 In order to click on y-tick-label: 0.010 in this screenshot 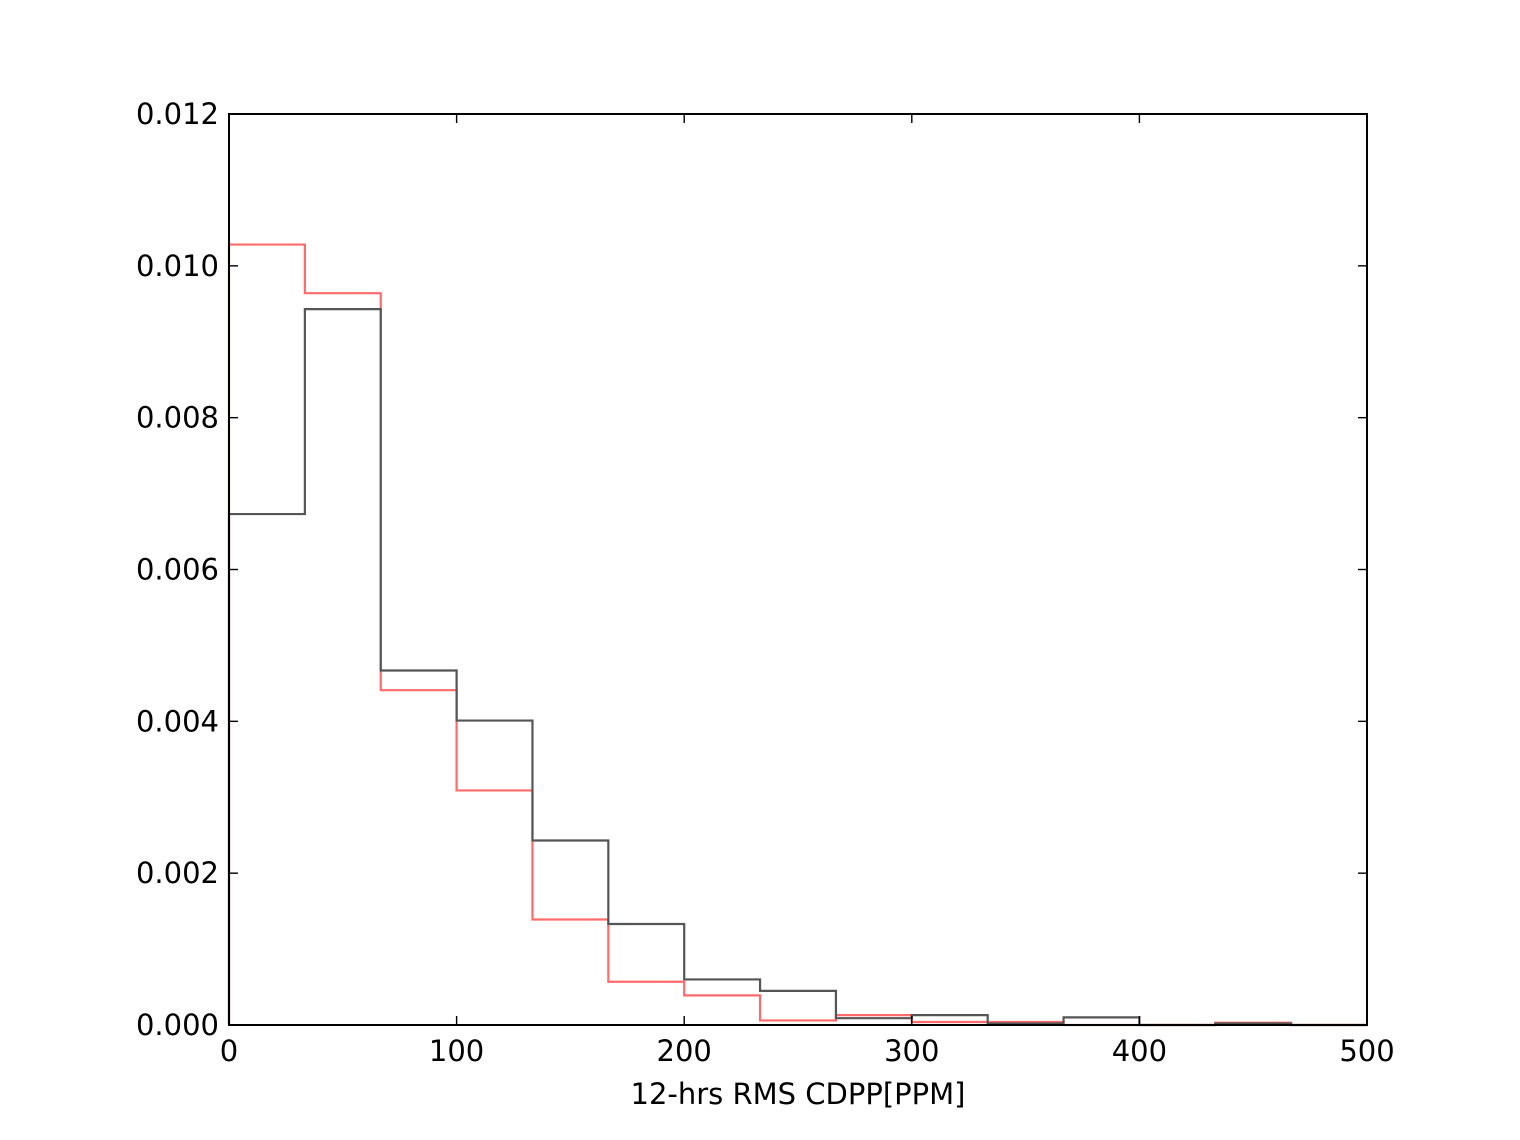, I will do `click(177, 266)`.